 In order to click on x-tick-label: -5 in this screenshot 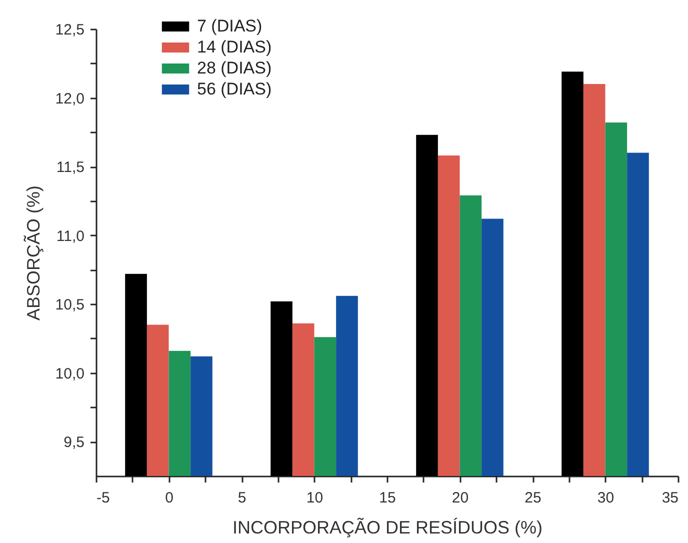, I will do `click(103, 498)`.